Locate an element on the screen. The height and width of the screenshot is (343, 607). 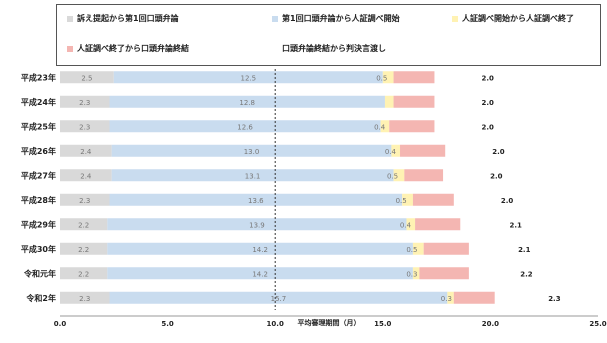
legend-item: 訴え提起から第1回口頭弁論 is located at coordinates (123, 18).